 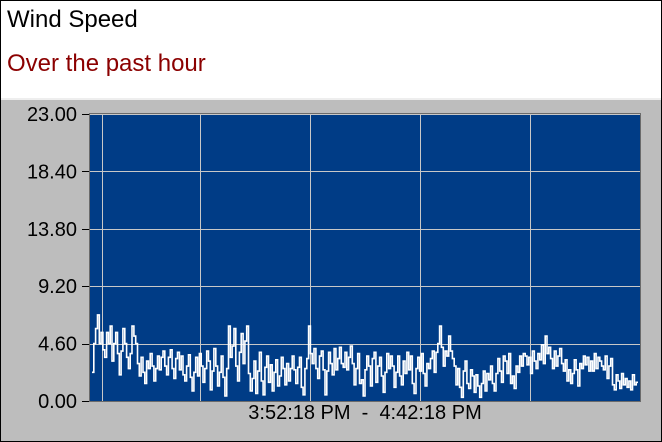 What do you see at coordinates (52, 230) in the screenshot?
I see `y-tick-label: 13.80` at bounding box center [52, 230].